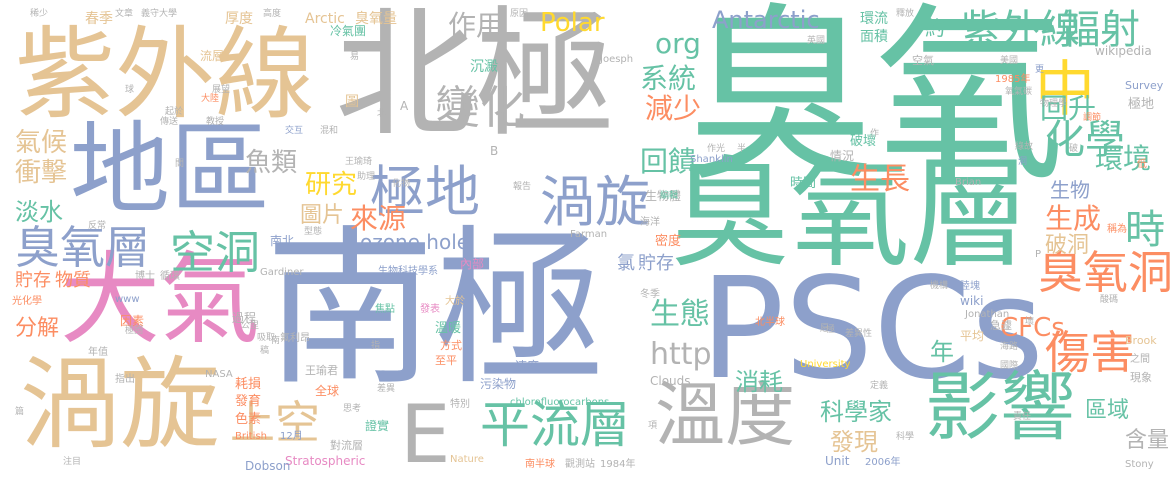 The width and height of the screenshot is (1175, 482). Describe the element at coordinates (37, 328) in the screenshot. I see `cloud-word: 分解` at that location.